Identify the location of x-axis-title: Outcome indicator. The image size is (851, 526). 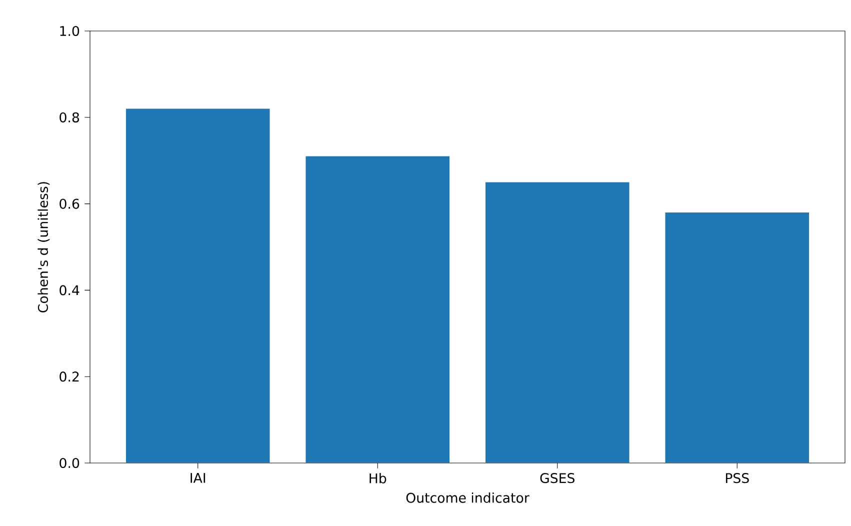
(468, 497).